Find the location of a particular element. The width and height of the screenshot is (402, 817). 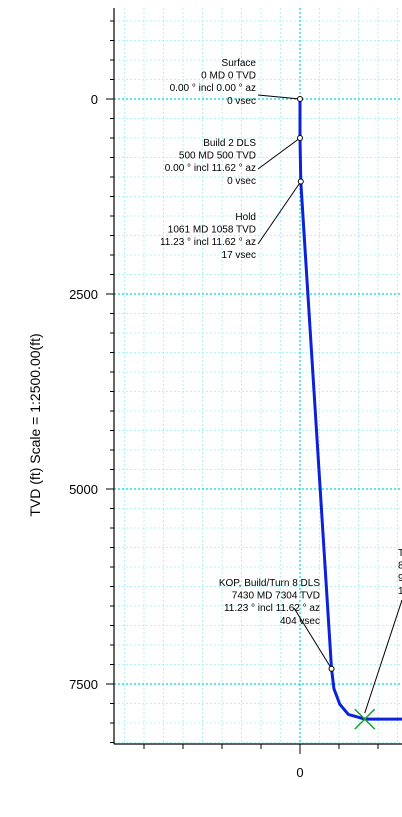

target-marker-stroke is located at coordinates (365, 719).